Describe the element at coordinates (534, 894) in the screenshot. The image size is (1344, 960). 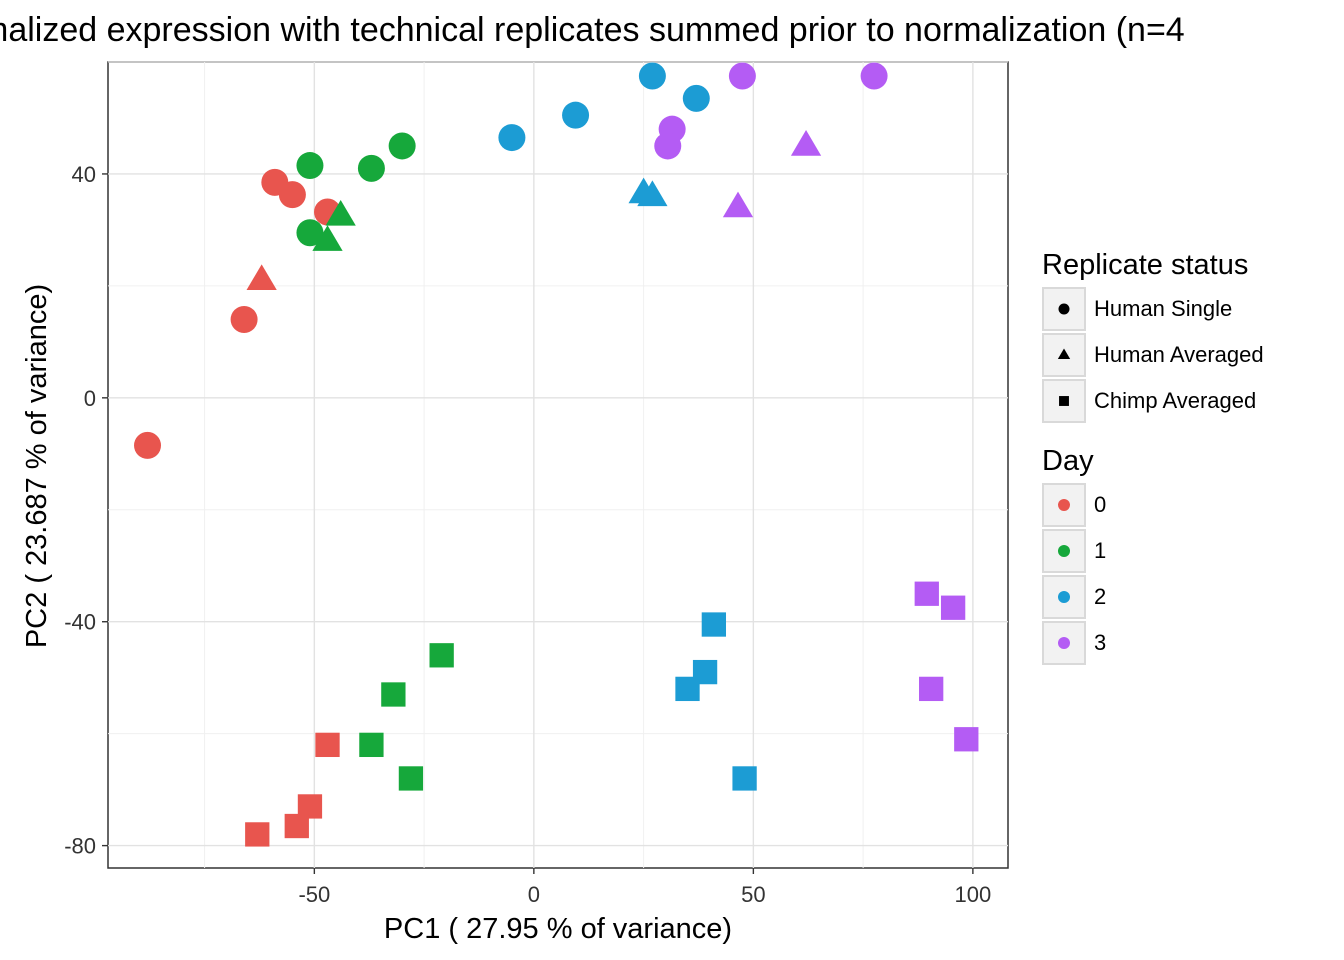
I see `x-tick-label: 0` at that location.